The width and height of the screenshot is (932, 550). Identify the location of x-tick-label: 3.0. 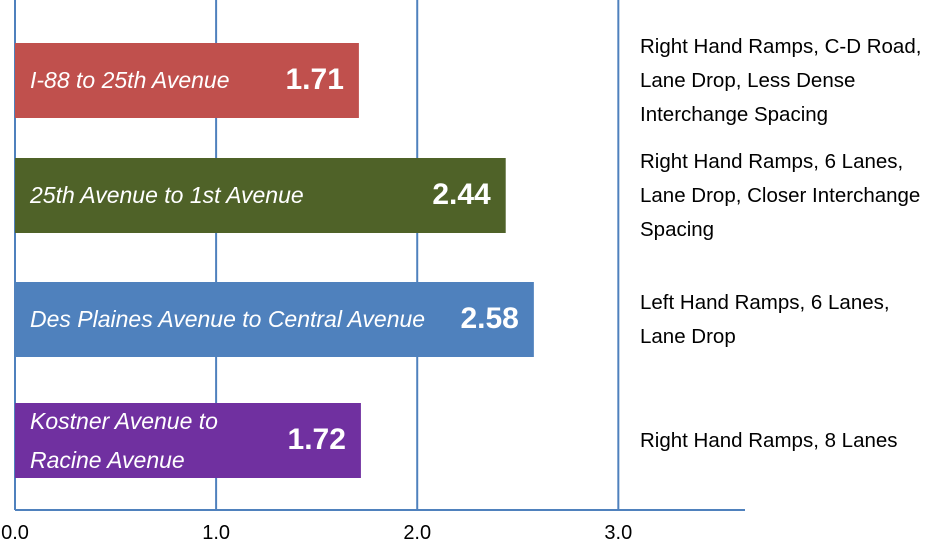
(618, 533).